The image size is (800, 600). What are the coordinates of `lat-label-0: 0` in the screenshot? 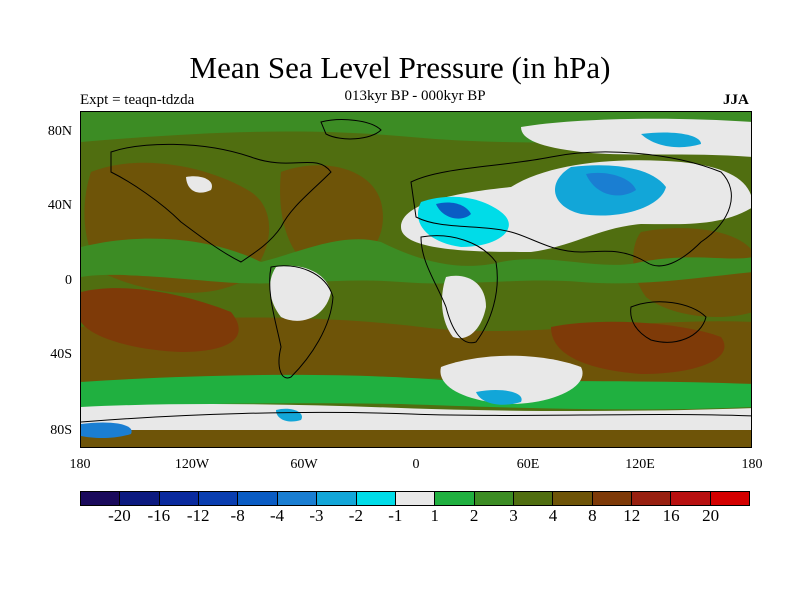 It's located at (68, 280).